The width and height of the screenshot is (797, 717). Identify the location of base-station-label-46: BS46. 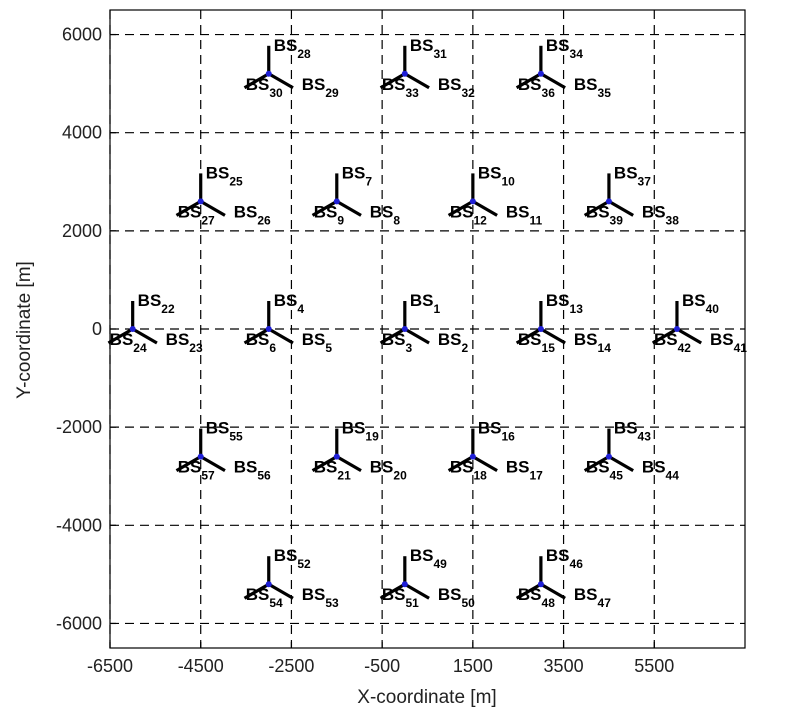
(564, 558).